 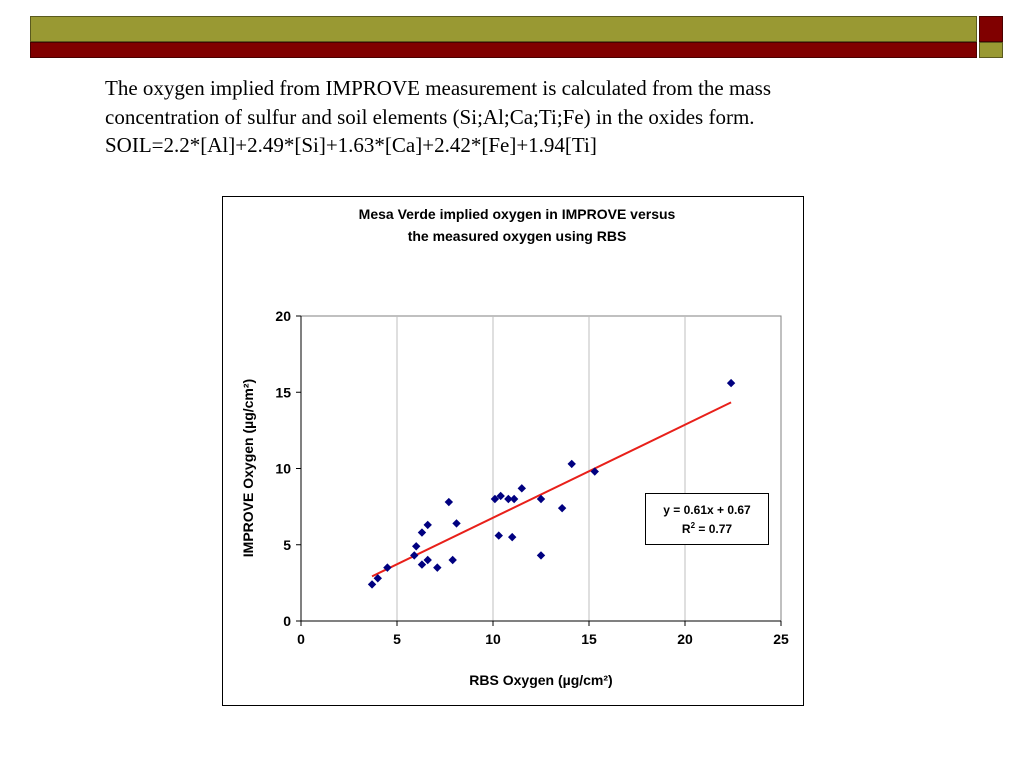 What do you see at coordinates (493, 639) in the screenshot?
I see `x-tick-label: 10` at bounding box center [493, 639].